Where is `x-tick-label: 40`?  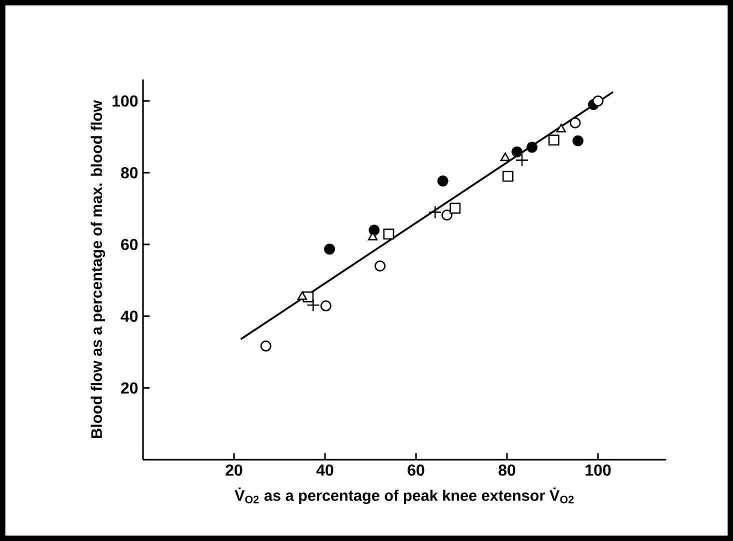
x-tick-label: 40 is located at coordinates (325, 470).